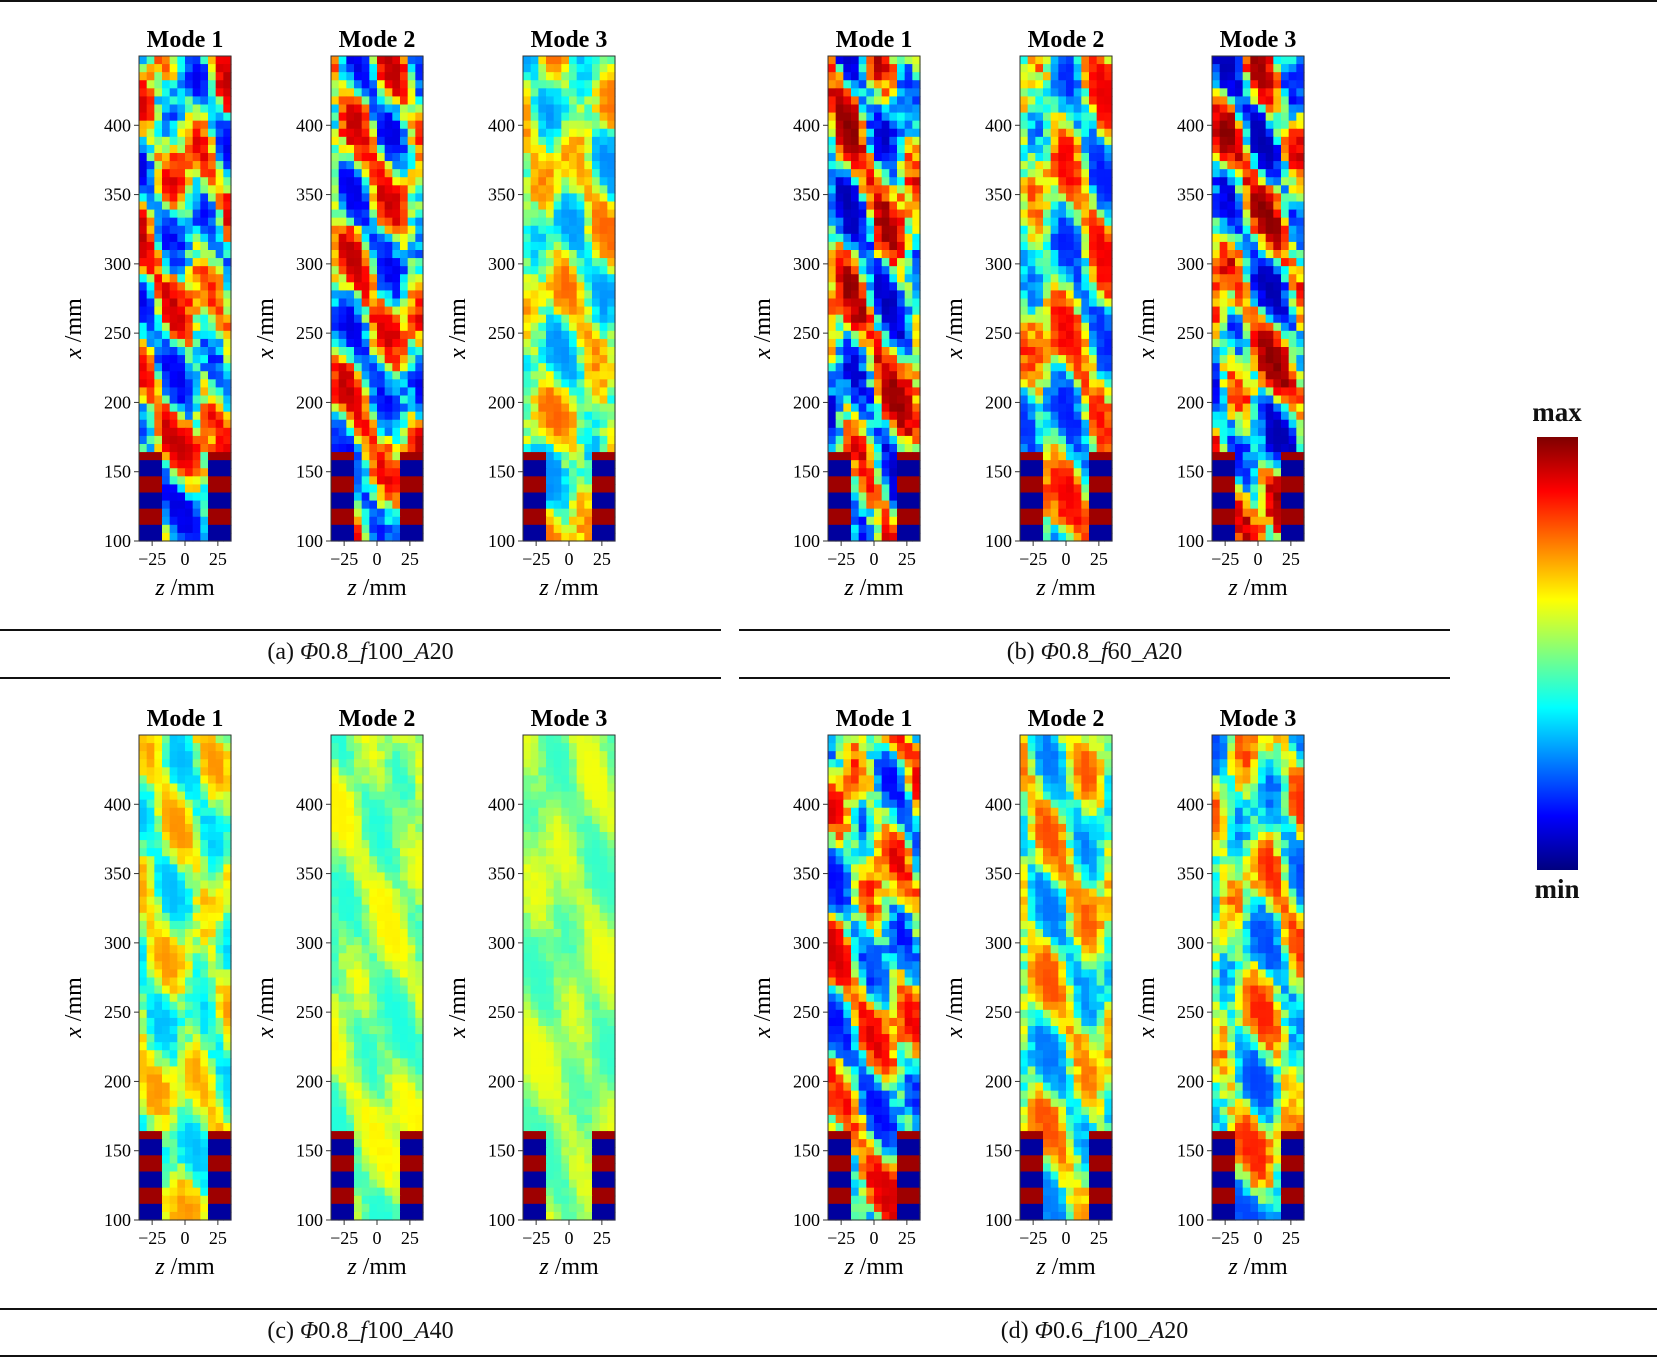 This screenshot has height=1358, width=1657. Describe the element at coordinates (377, 40) in the screenshot. I see `mode-title: Mode 2` at that location.